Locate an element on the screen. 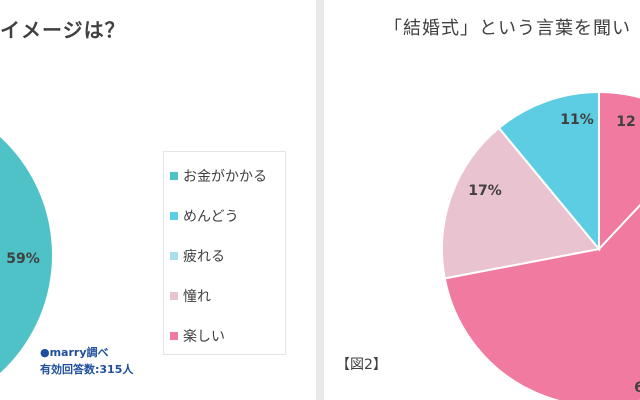  legend-label-tsukareru: 疲れる is located at coordinates (204, 256).